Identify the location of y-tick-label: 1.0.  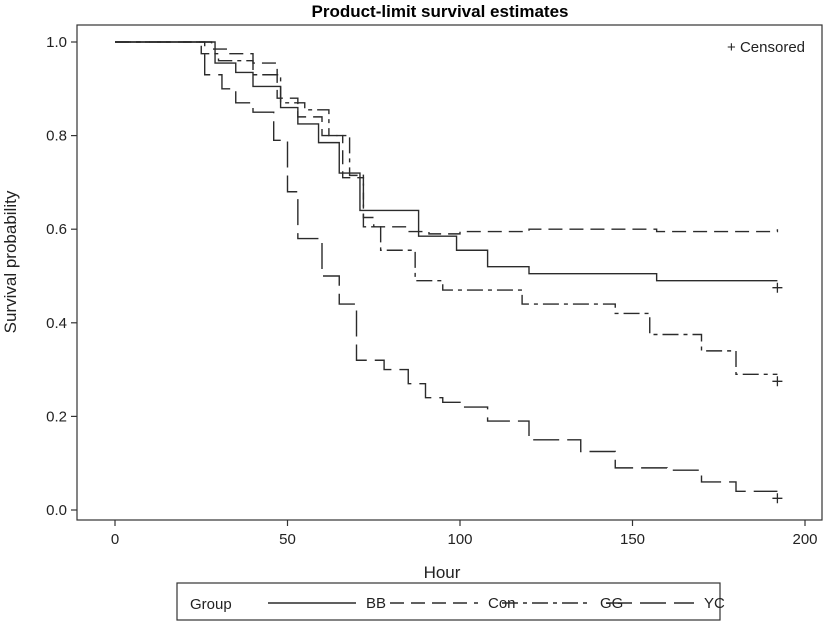
(56, 42).